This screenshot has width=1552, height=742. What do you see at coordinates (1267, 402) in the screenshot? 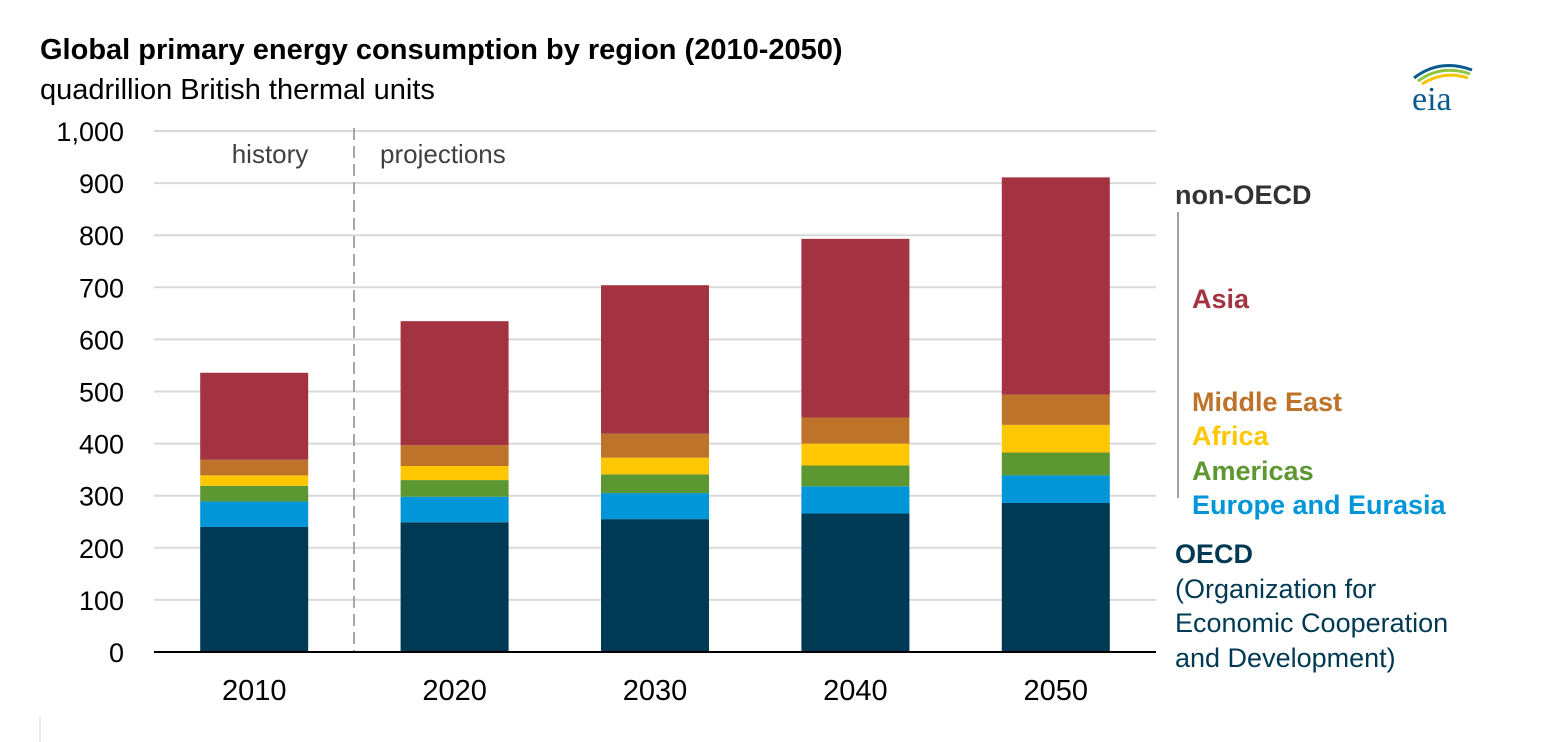
I see `legend-middle-east: Middle East` at bounding box center [1267, 402].